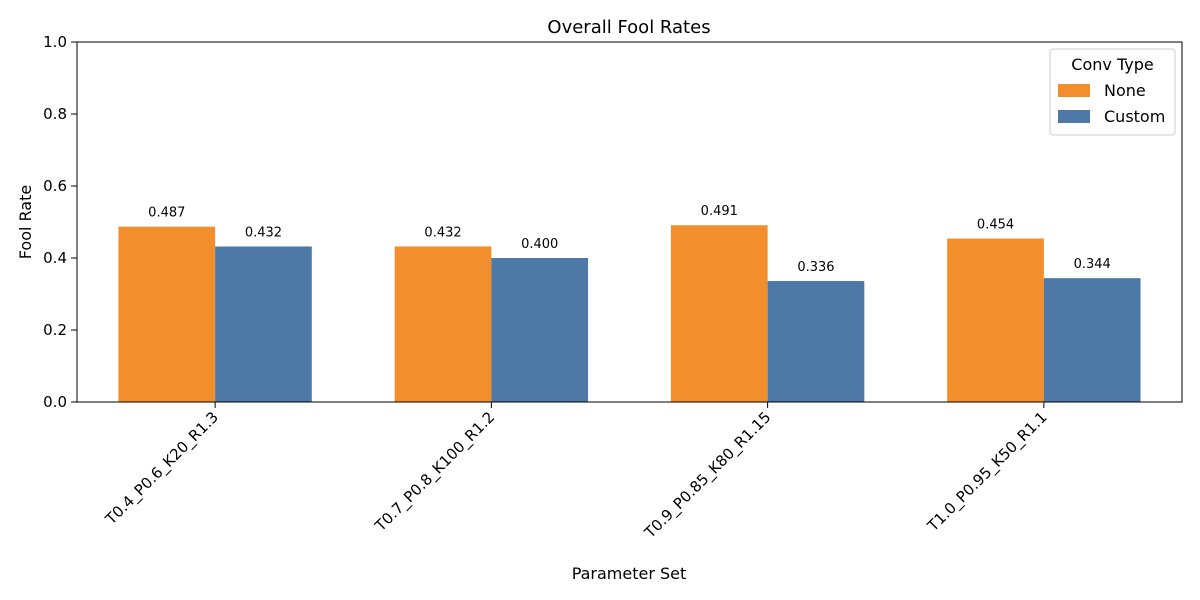 The height and width of the screenshot is (600, 1200). What do you see at coordinates (1134, 116) in the screenshot?
I see `legend-label-custom: Custom` at bounding box center [1134, 116].